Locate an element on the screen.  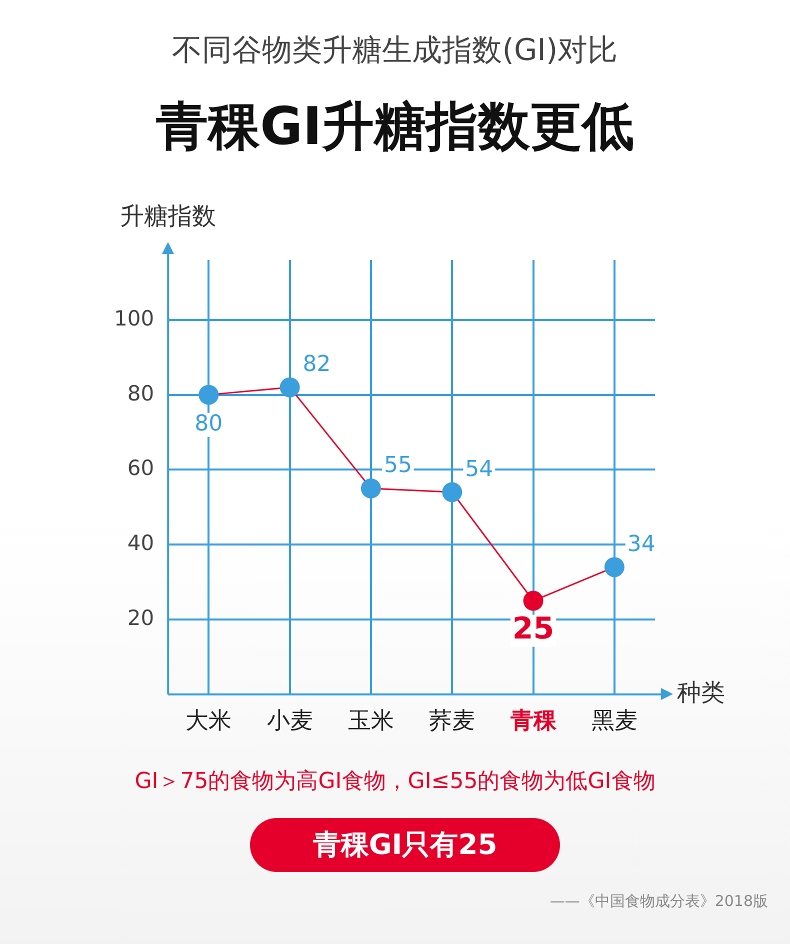
x-tick-label: 青稞 is located at coordinates (533, 721).